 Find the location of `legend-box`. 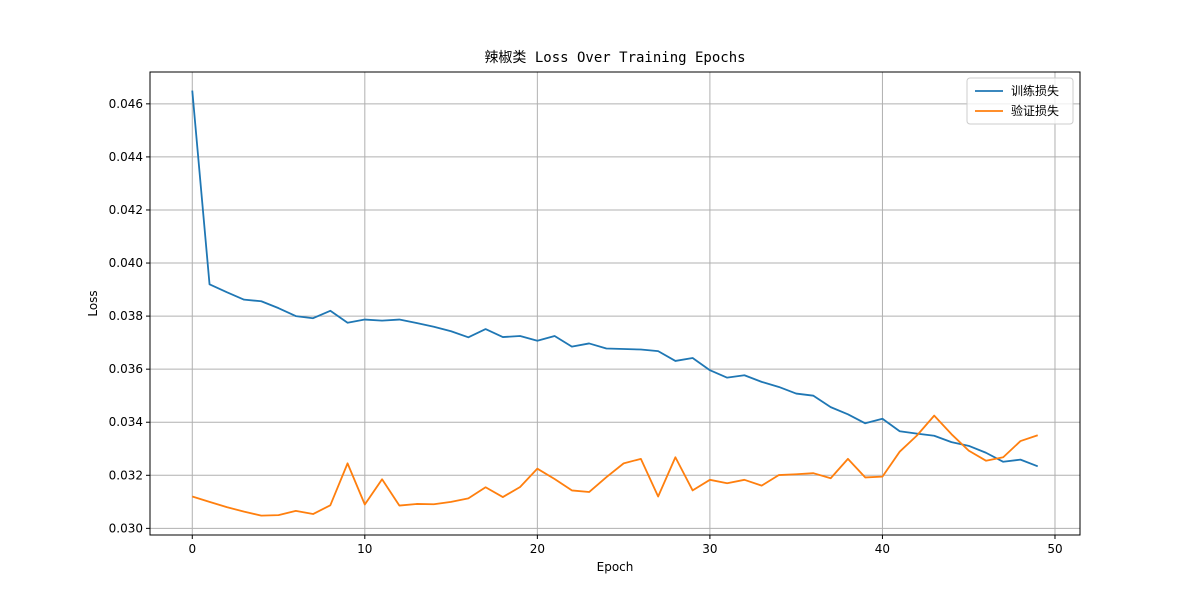

legend-box is located at coordinates (1020, 101).